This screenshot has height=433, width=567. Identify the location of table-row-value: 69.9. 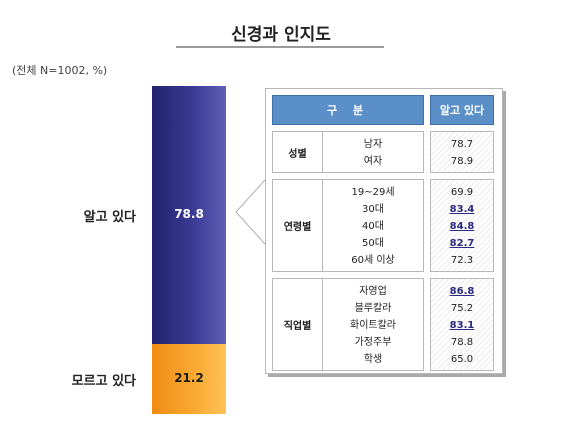
(462, 192).